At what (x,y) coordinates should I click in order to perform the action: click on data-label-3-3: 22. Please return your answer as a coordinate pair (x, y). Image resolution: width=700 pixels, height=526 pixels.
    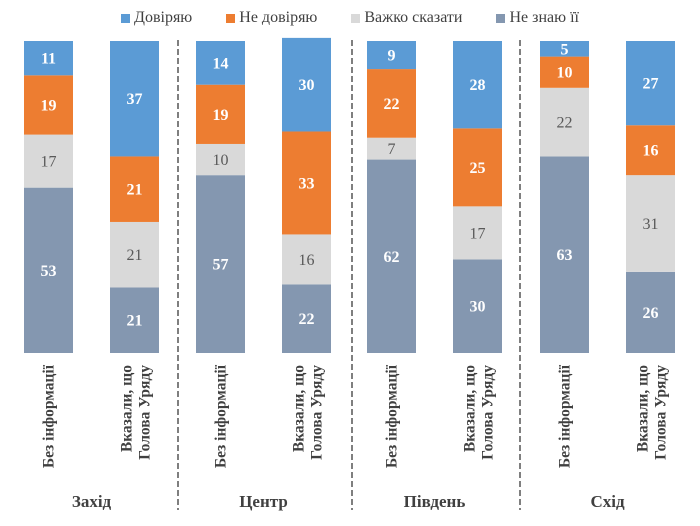
    Looking at the image, I should click on (307, 319).